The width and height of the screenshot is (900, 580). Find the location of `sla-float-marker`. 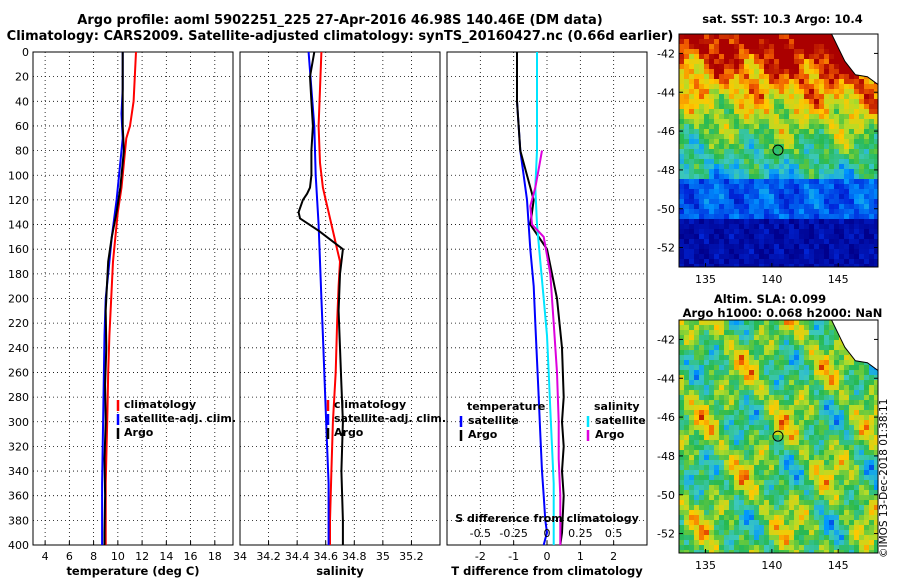

sla-float-marker is located at coordinates (778, 436).